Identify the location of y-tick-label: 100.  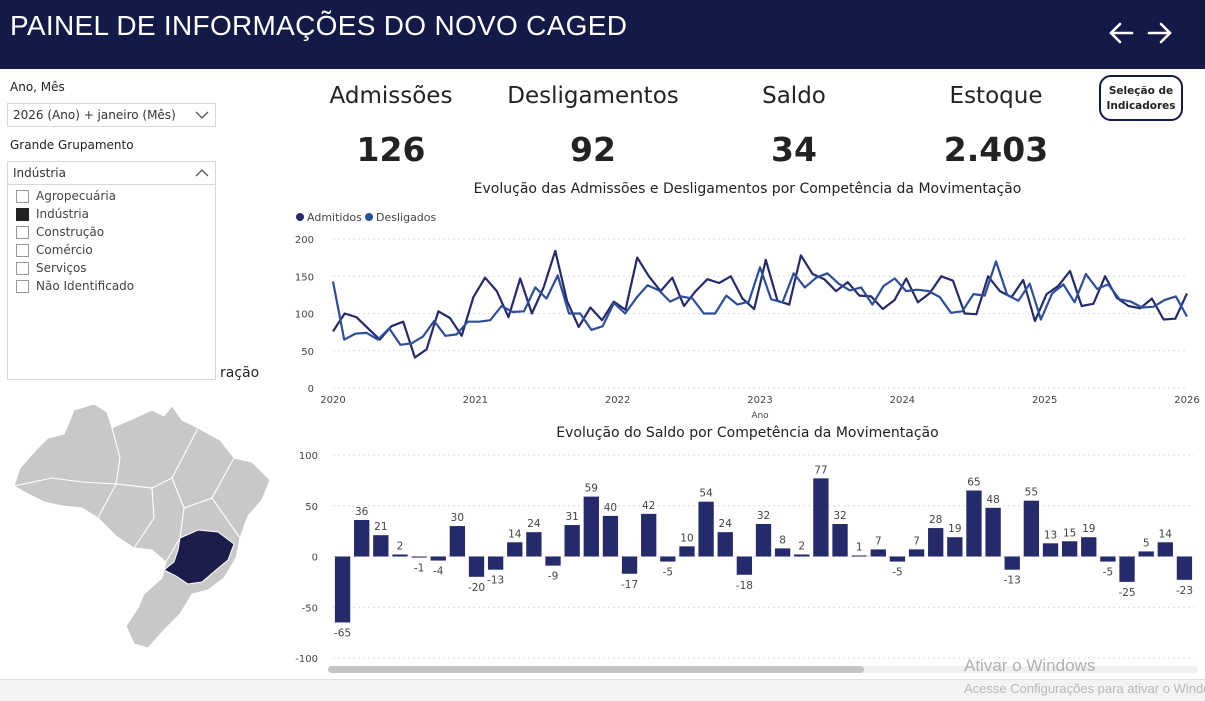
(304, 315).